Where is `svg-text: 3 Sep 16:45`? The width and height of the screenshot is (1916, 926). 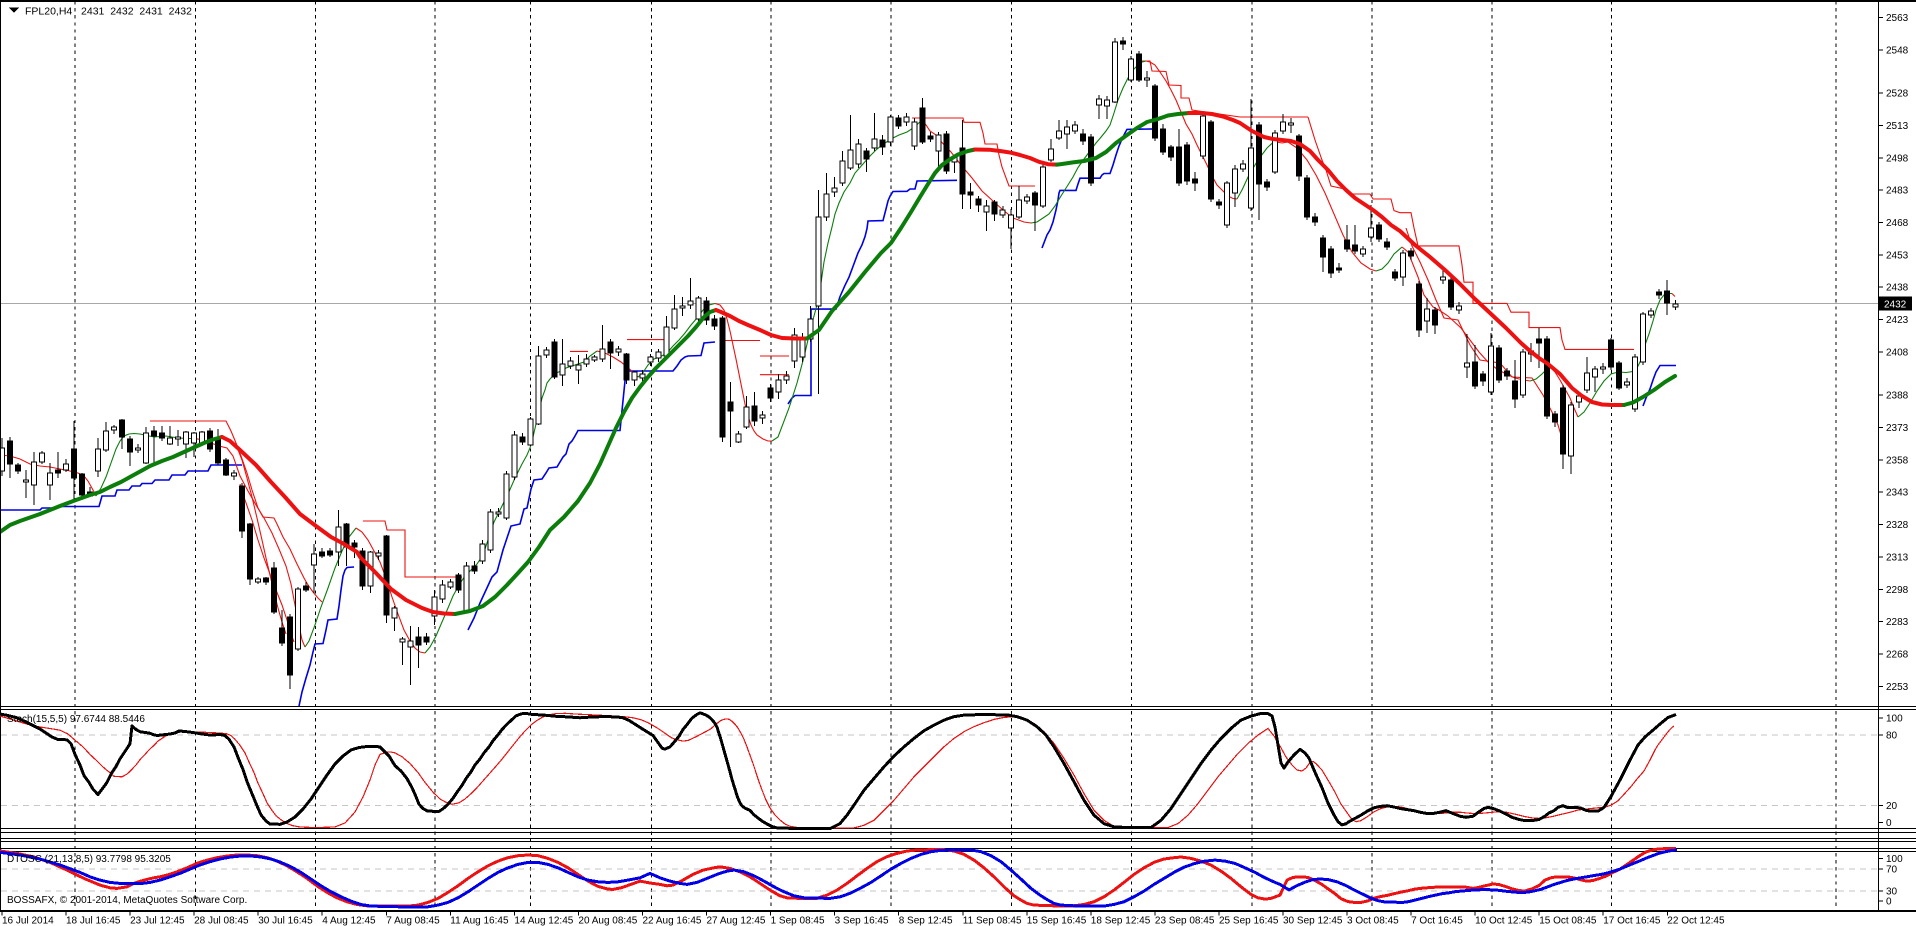 svg-text: 3 Sep 16:45 is located at coordinates (862, 921).